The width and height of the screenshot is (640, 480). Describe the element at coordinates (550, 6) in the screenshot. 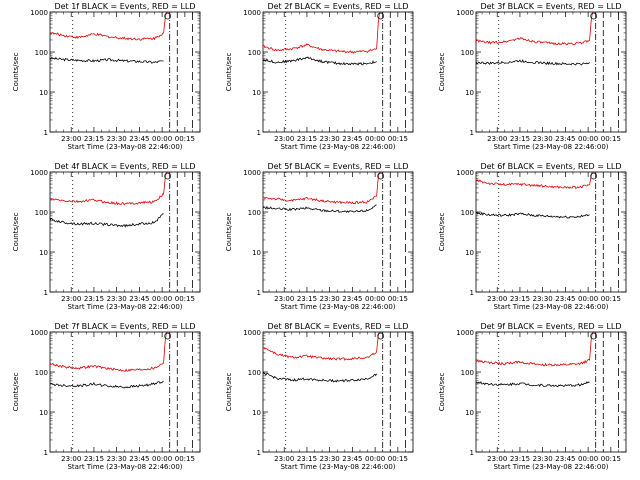

I see `plot-title: Det 3f BLACK = Events, RED = LLD` at that location.